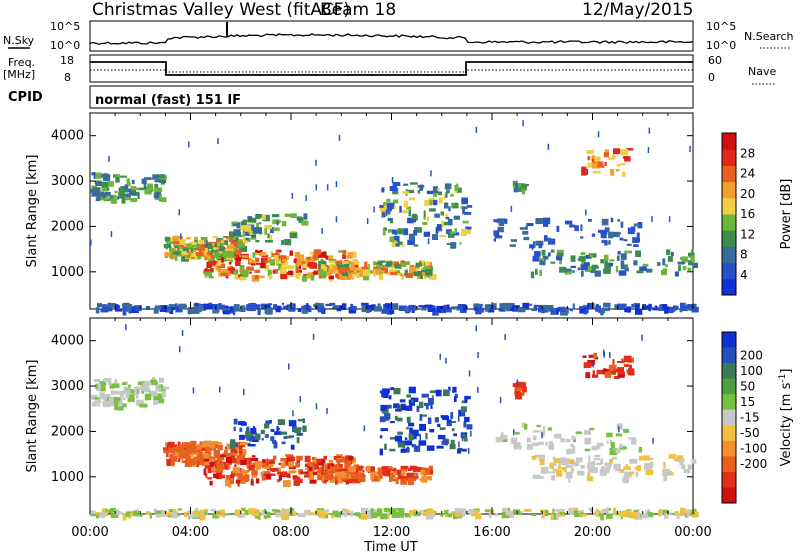  I want to click on colorbar-swatch, so click(729, 479).